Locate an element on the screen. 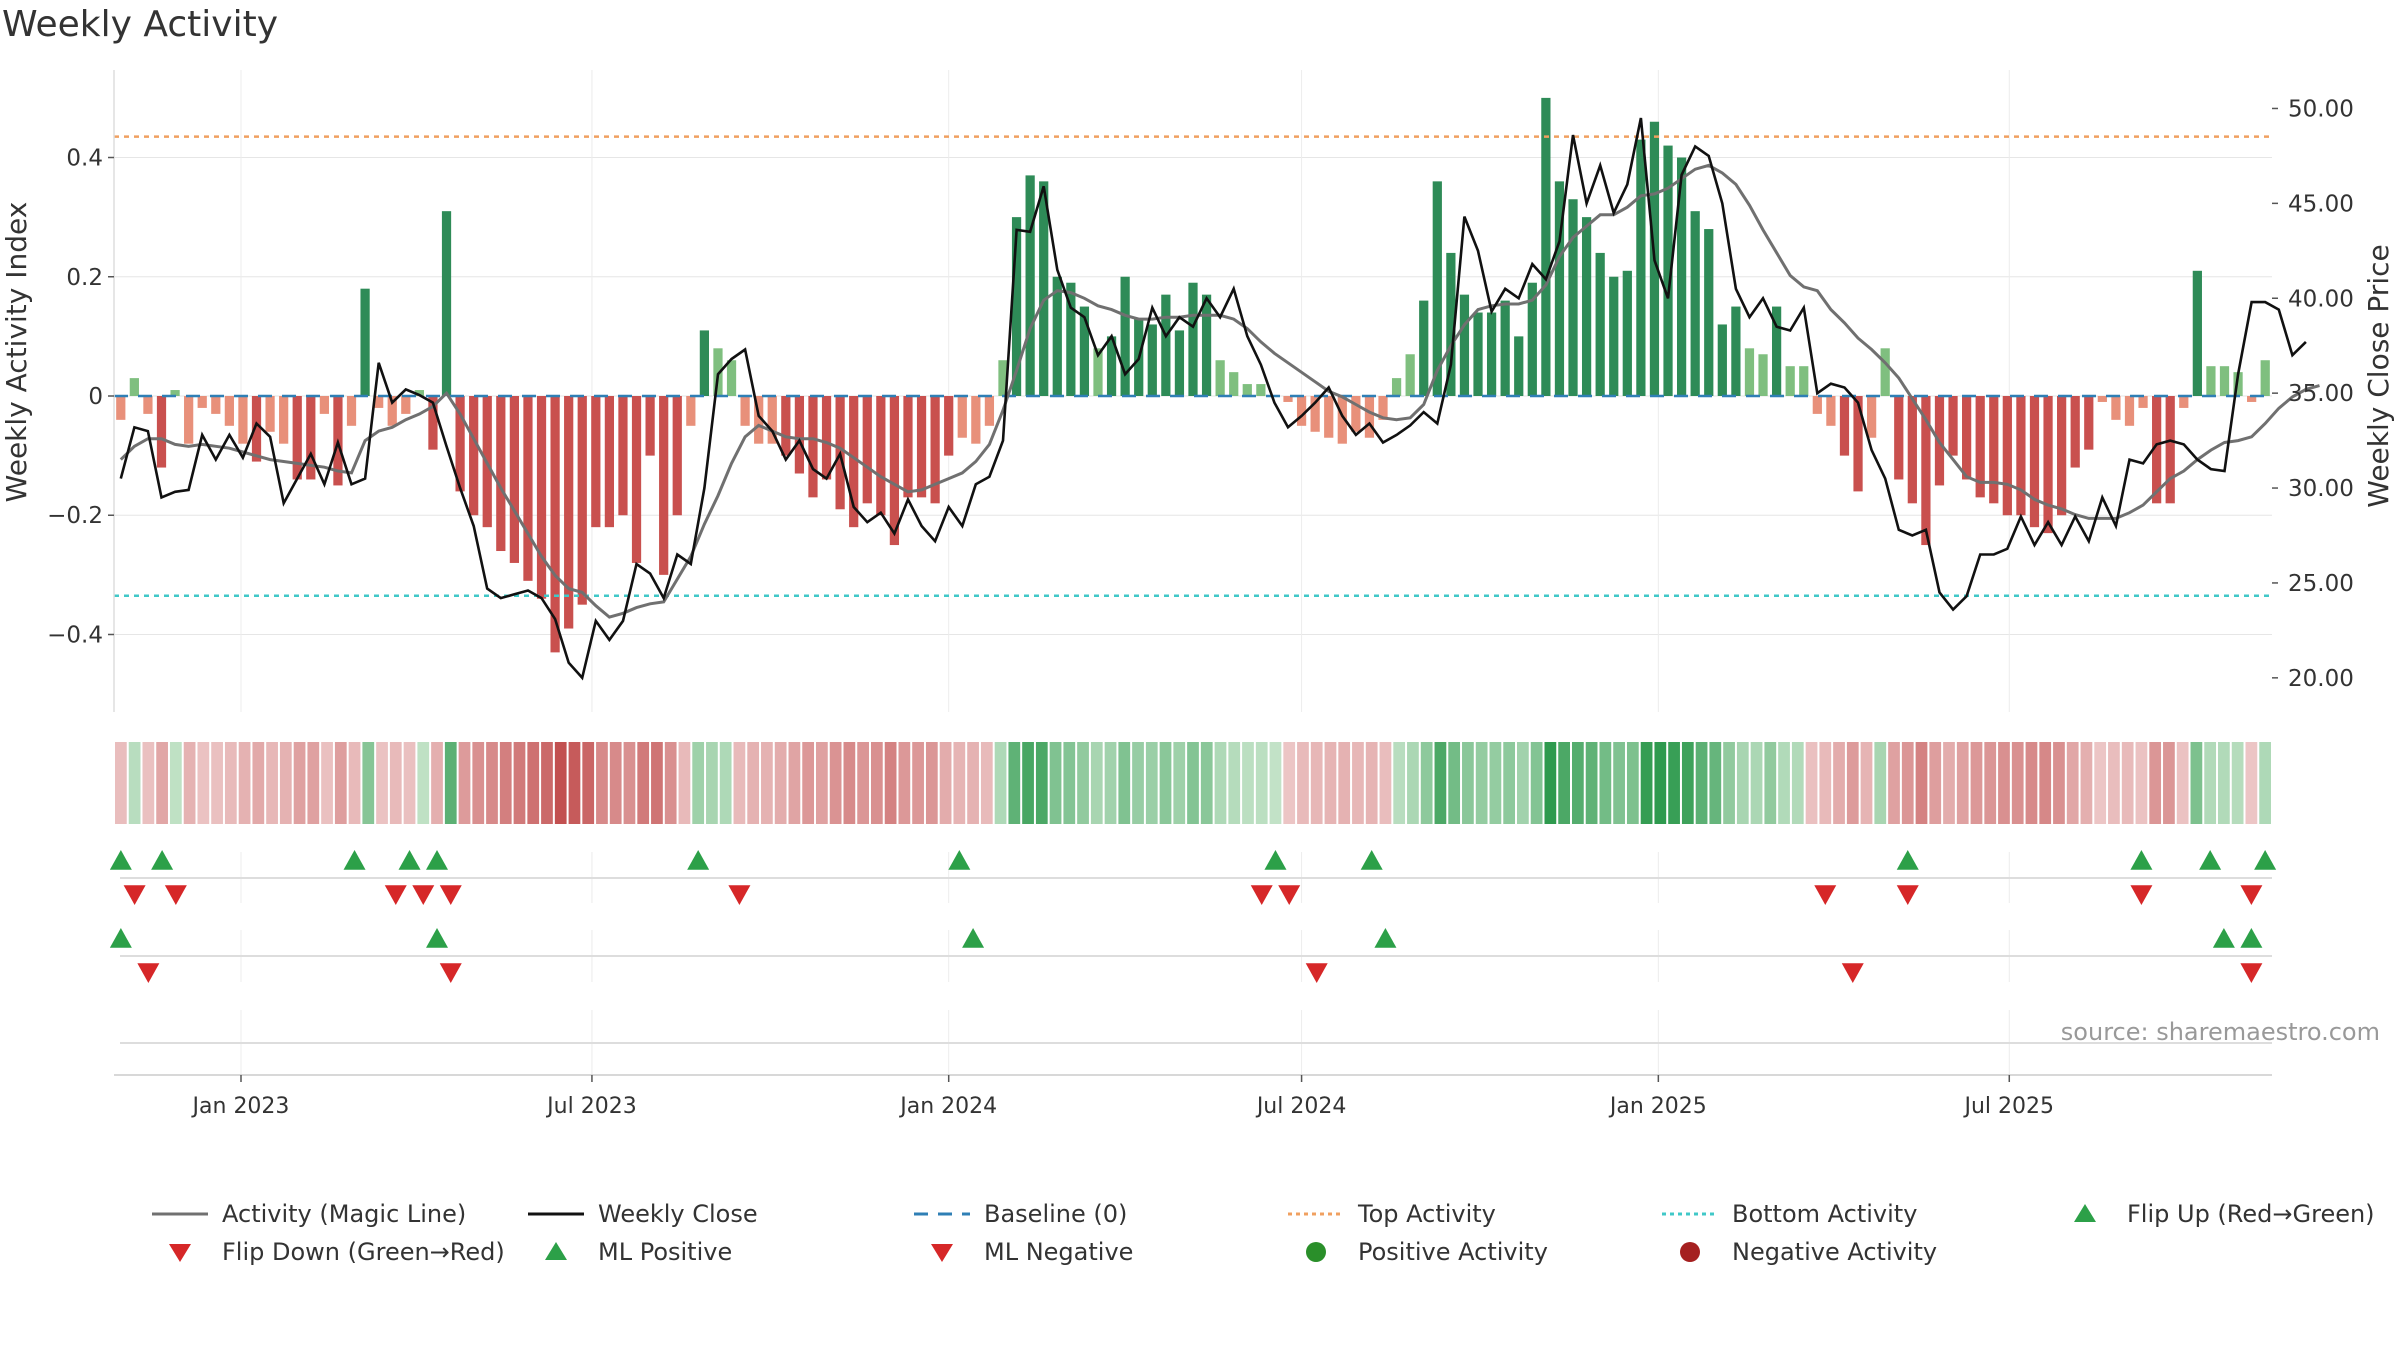  y-left-tick-label: −0.4 is located at coordinates (75, 635).